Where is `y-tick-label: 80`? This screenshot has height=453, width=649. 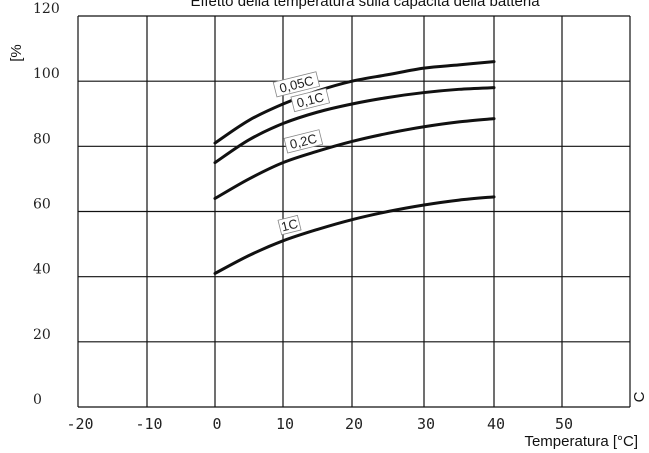 y-tick-label: 80 is located at coordinates (42, 139).